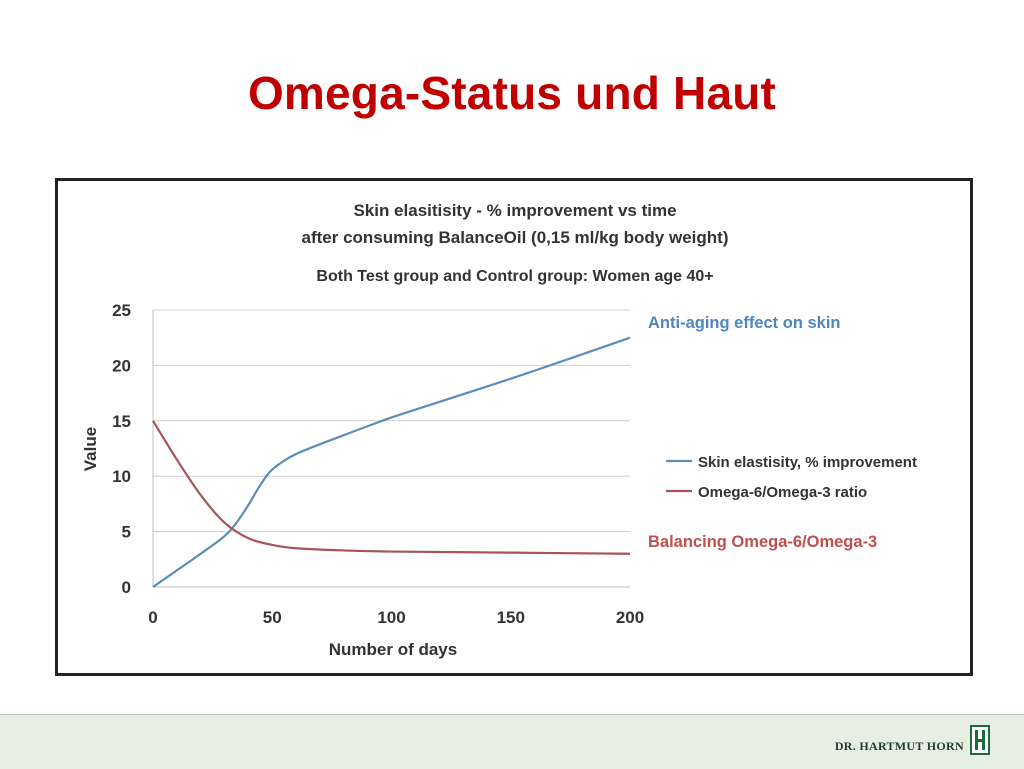 The height and width of the screenshot is (769, 1024). I want to click on hh-monogram-icon, so click(980, 740).